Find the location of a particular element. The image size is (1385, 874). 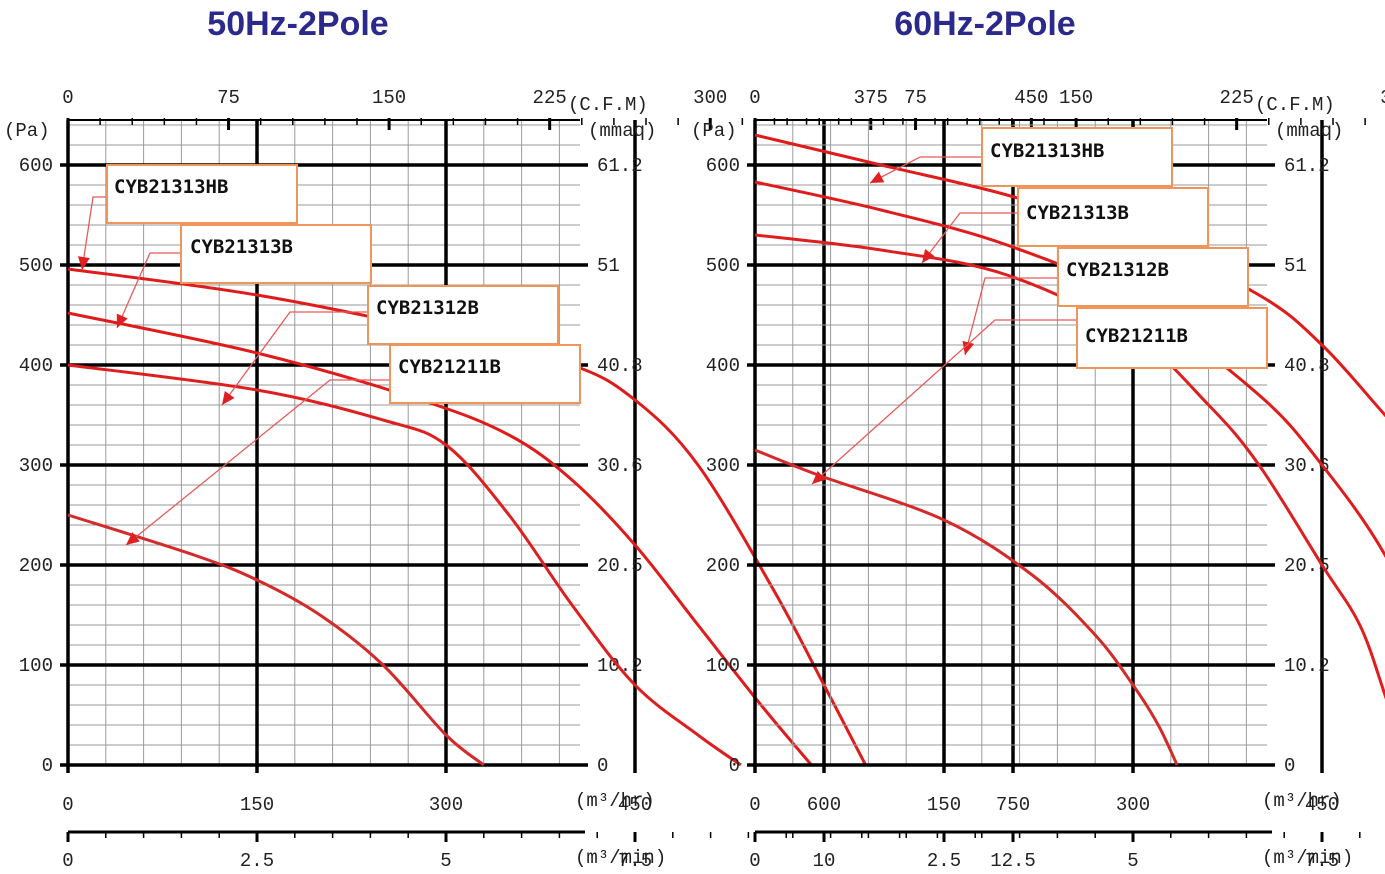

series-label-cyb21313hb: CYB21313HB is located at coordinates (171, 187).